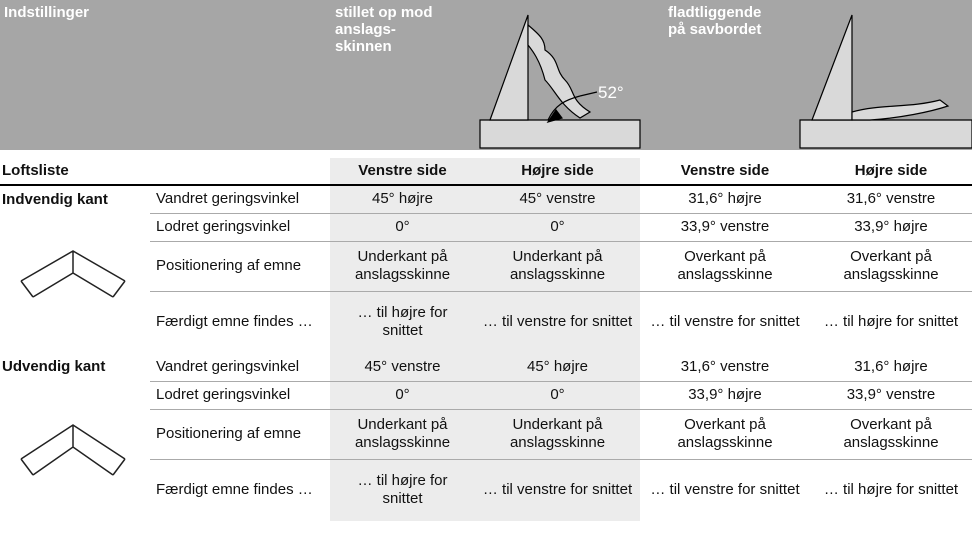  What do you see at coordinates (725, 81) in the screenshot?
I see `header-drawings: 52°` at bounding box center [725, 81].